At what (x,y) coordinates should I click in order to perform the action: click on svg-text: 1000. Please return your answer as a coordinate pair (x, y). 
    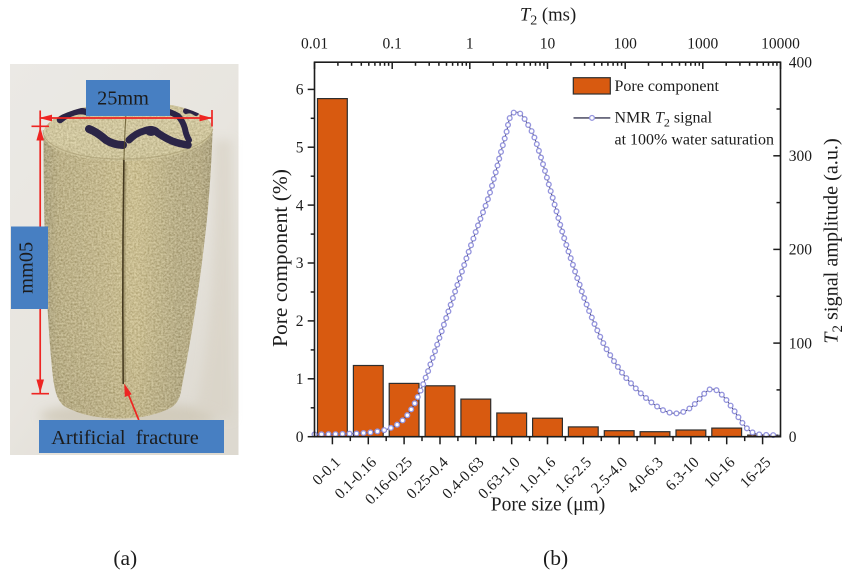
    Looking at the image, I should click on (702, 43).